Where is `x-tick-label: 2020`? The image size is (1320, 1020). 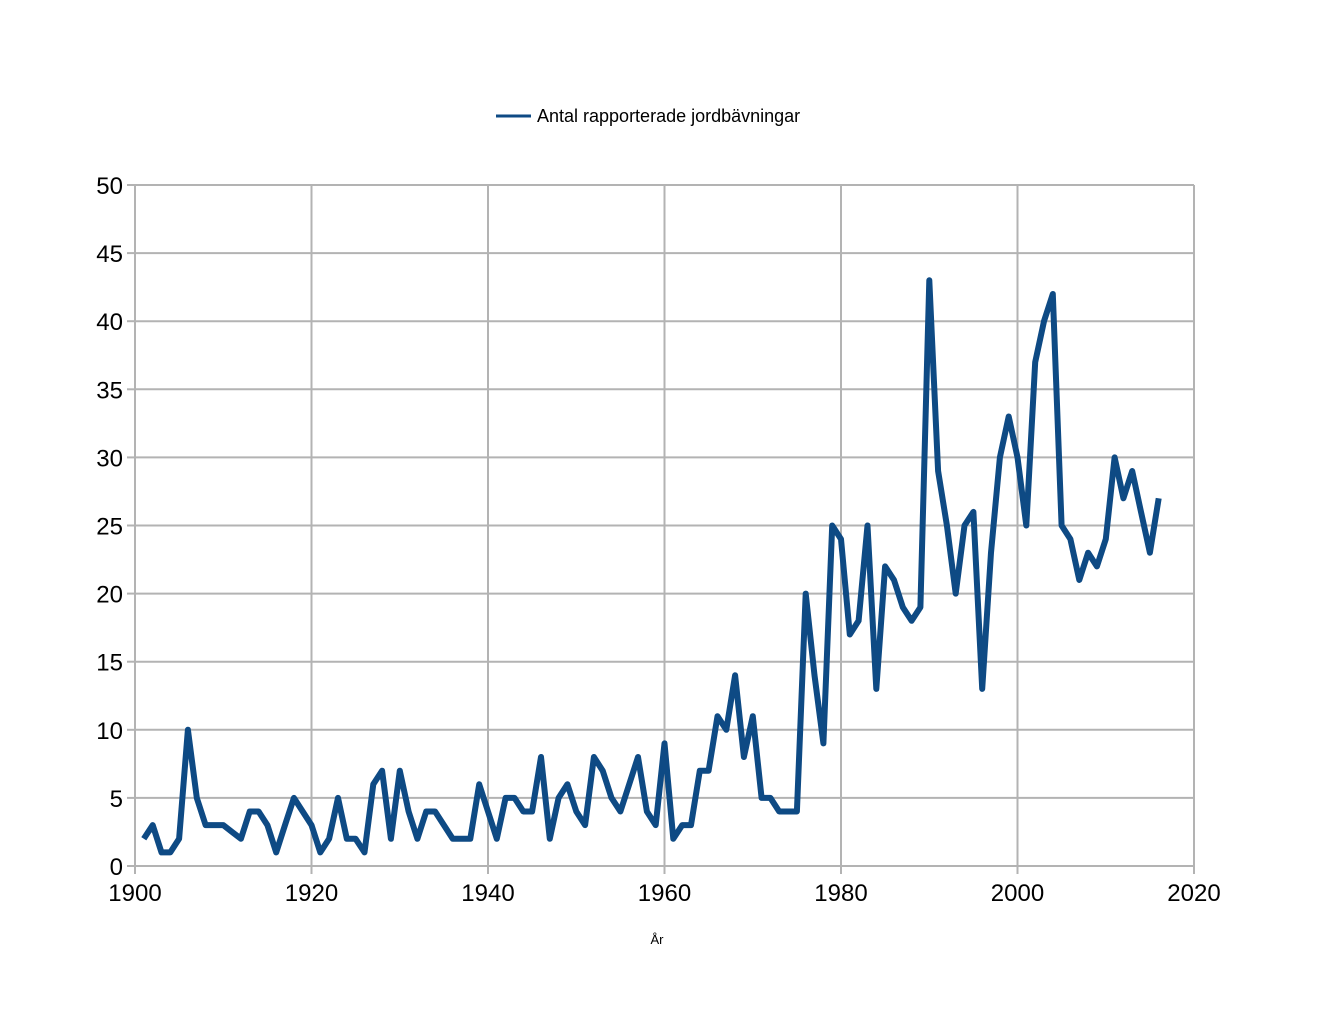 x-tick-label: 2020 is located at coordinates (1193, 893).